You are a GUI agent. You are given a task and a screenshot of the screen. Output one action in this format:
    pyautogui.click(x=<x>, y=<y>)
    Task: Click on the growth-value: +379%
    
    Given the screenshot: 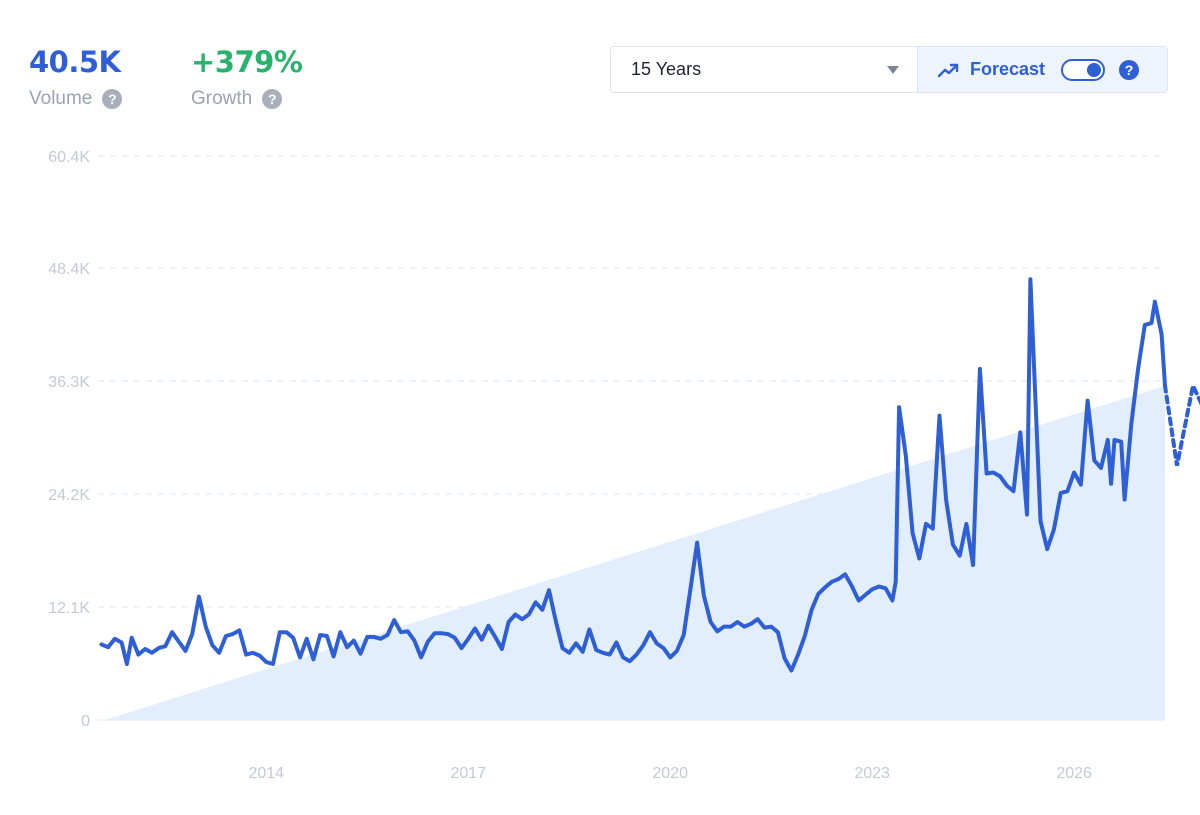 What is the action you would take?
    pyautogui.click(x=247, y=62)
    